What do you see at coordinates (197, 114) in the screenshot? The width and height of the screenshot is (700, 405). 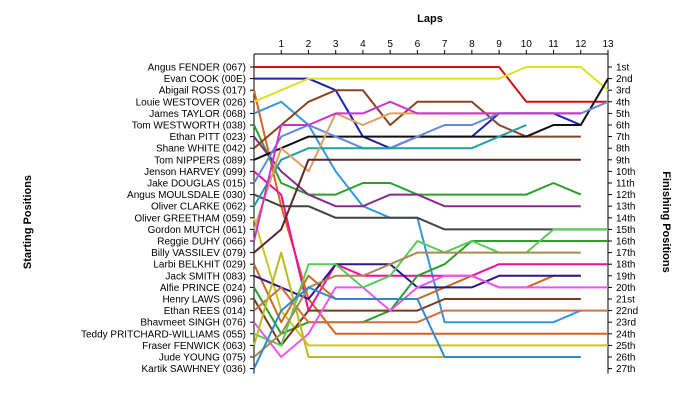 I see `driver-label: James TAYLOR (068)` at bounding box center [197, 114].